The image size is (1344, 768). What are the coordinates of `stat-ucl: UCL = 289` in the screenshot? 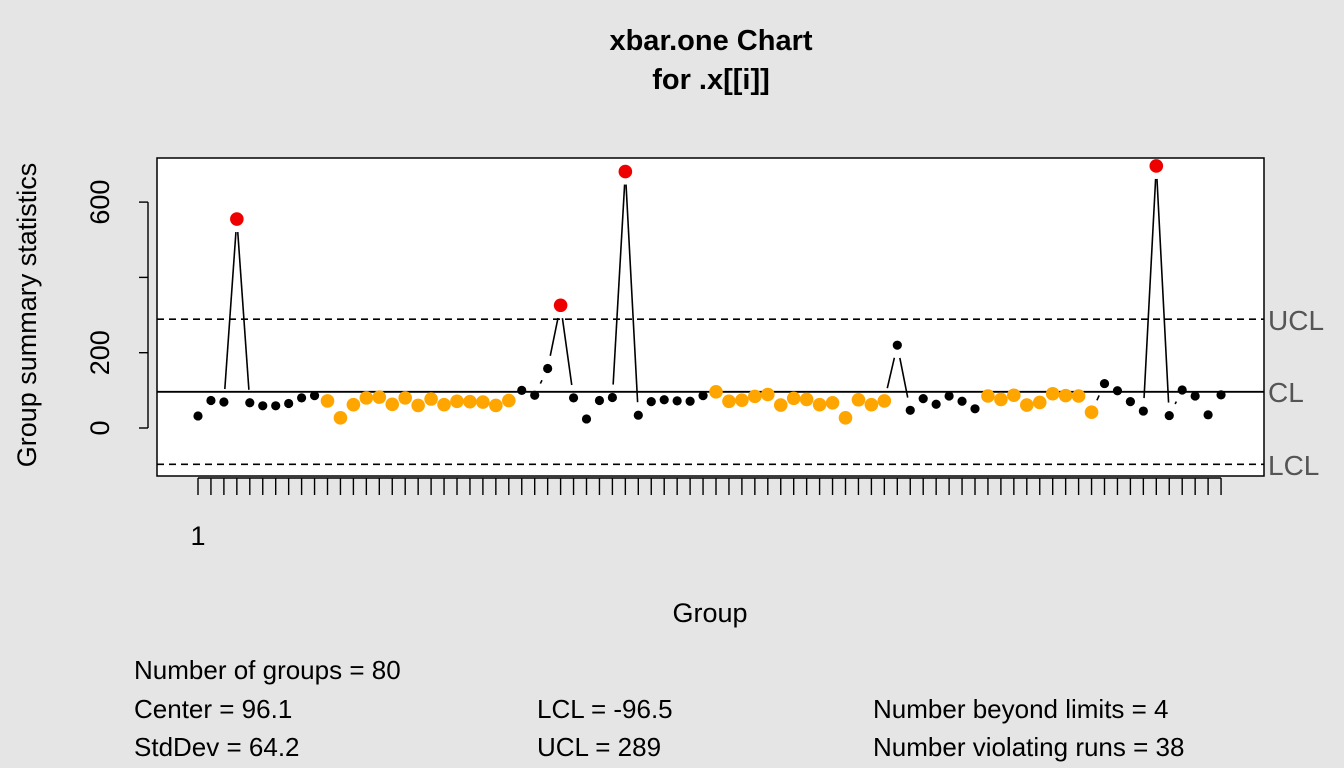 It's located at (599, 747).